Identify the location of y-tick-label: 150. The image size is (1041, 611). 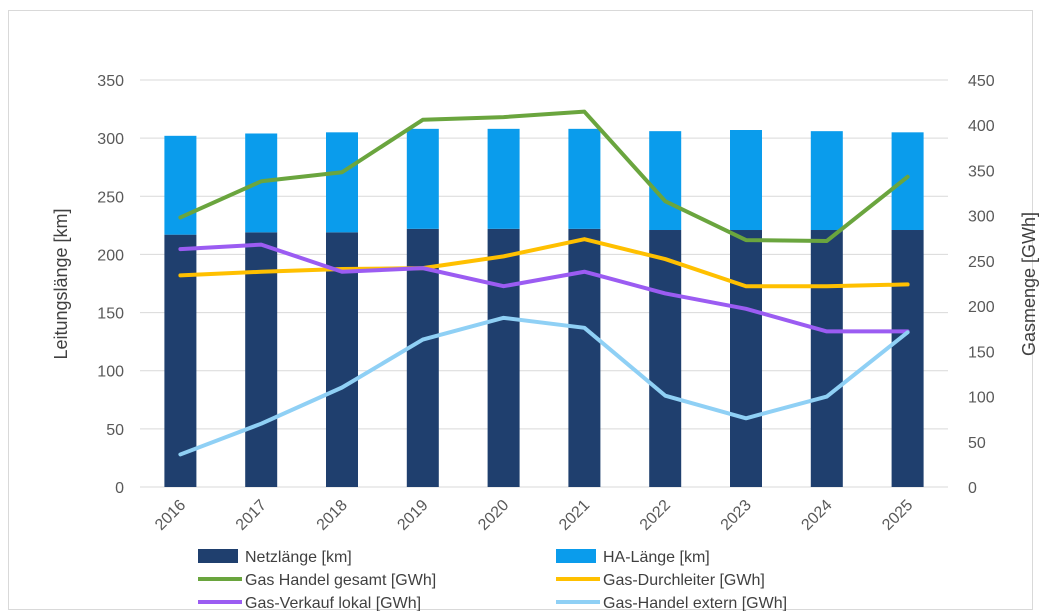
(110, 314).